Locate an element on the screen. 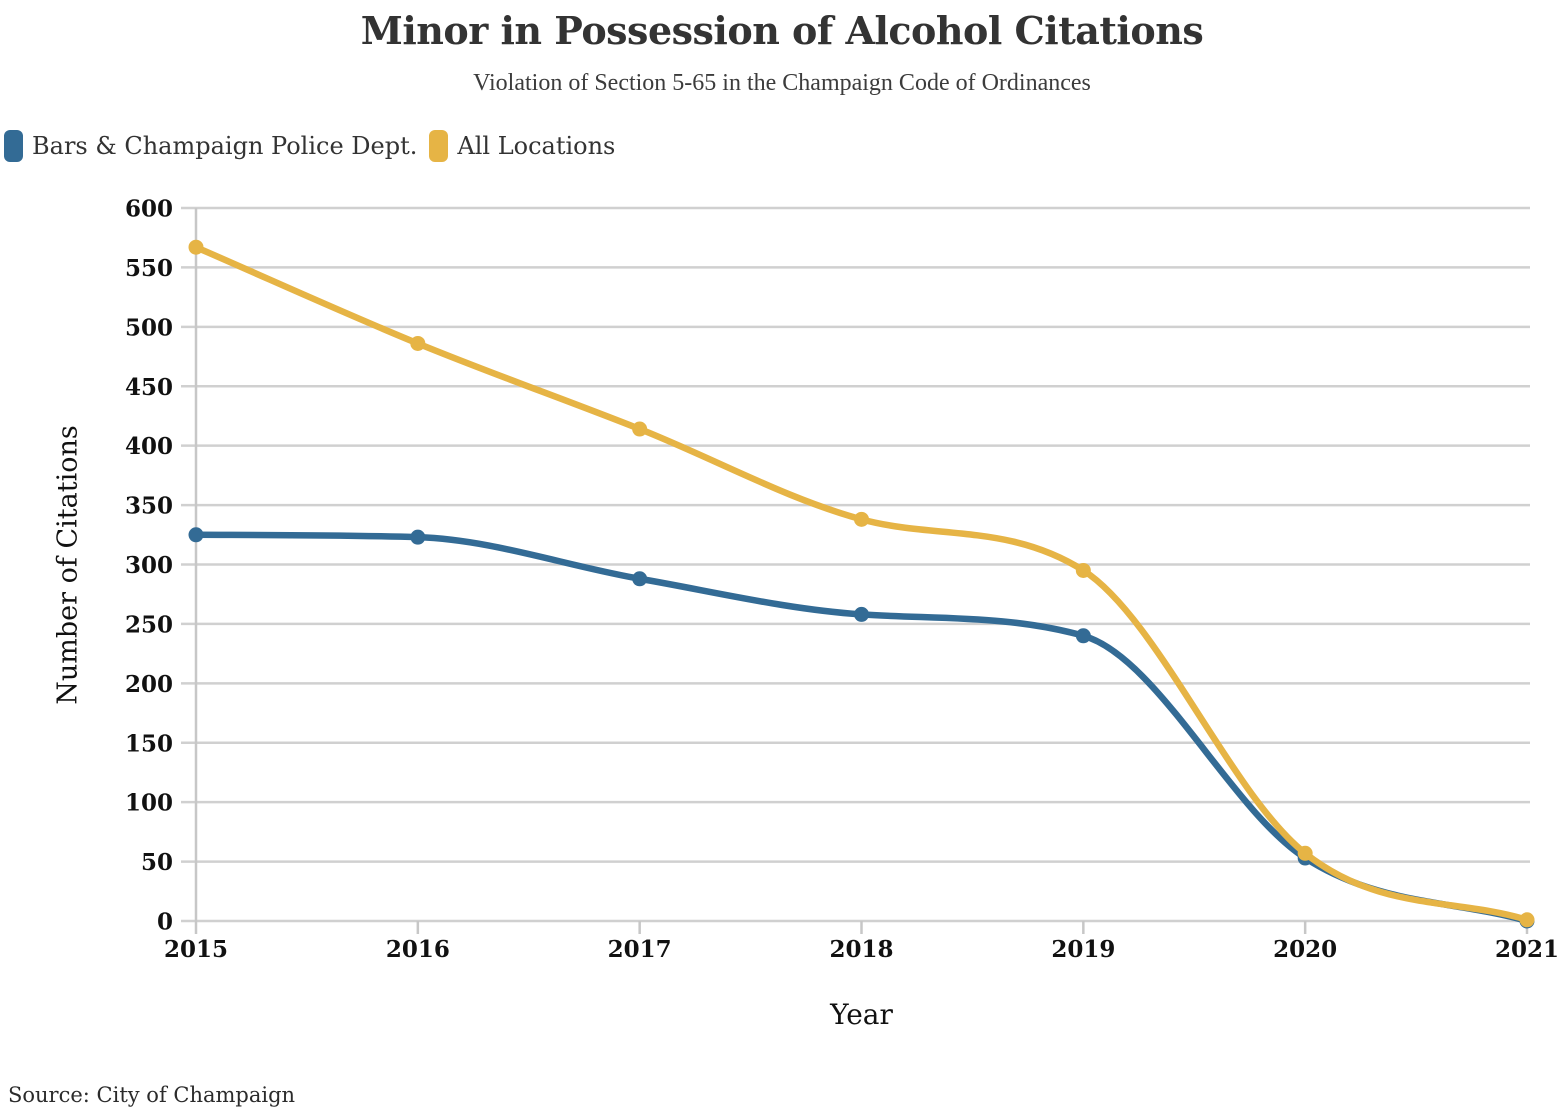 Image resolution: width=1564 pixels, height=1118 pixels. x-tick-label-2016: 2016 is located at coordinates (418, 949).